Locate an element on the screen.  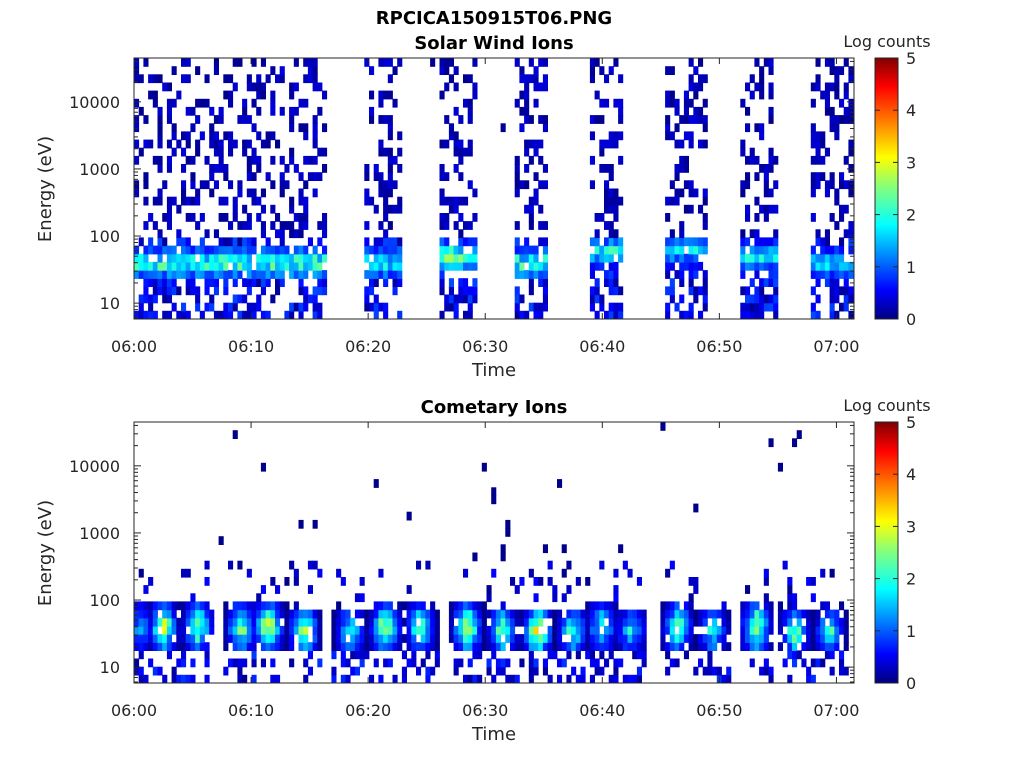
colorbar-tick-label: 0 is located at coordinates (911, 683).